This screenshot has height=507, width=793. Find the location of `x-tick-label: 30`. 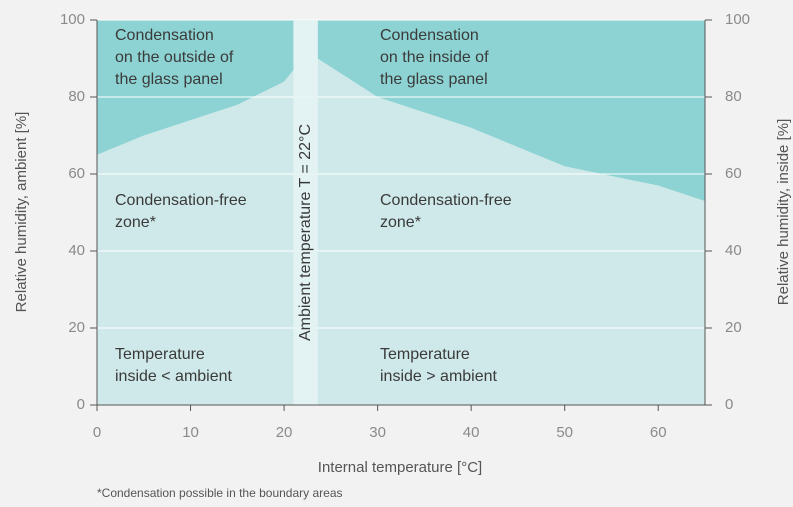

x-tick-label: 30 is located at coordinates (377, 432).